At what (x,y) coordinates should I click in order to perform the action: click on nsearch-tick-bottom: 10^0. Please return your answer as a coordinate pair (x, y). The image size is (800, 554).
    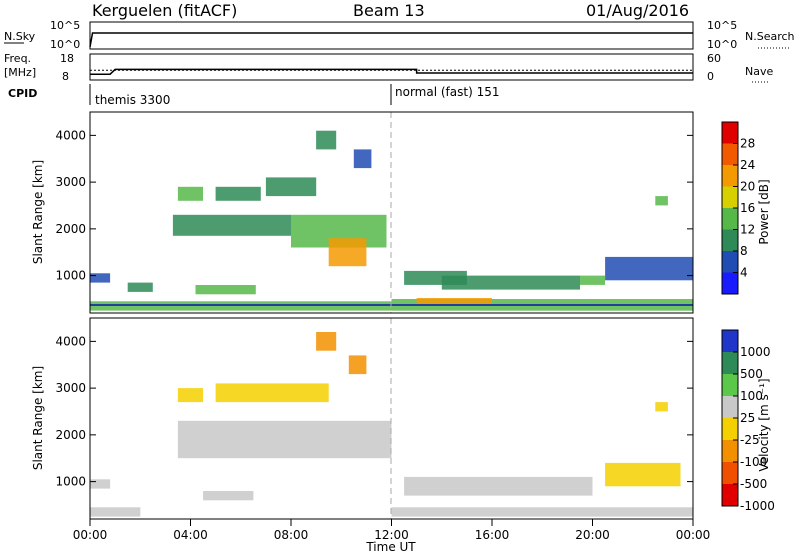
    Looking at the image, I should click on (722, 44).